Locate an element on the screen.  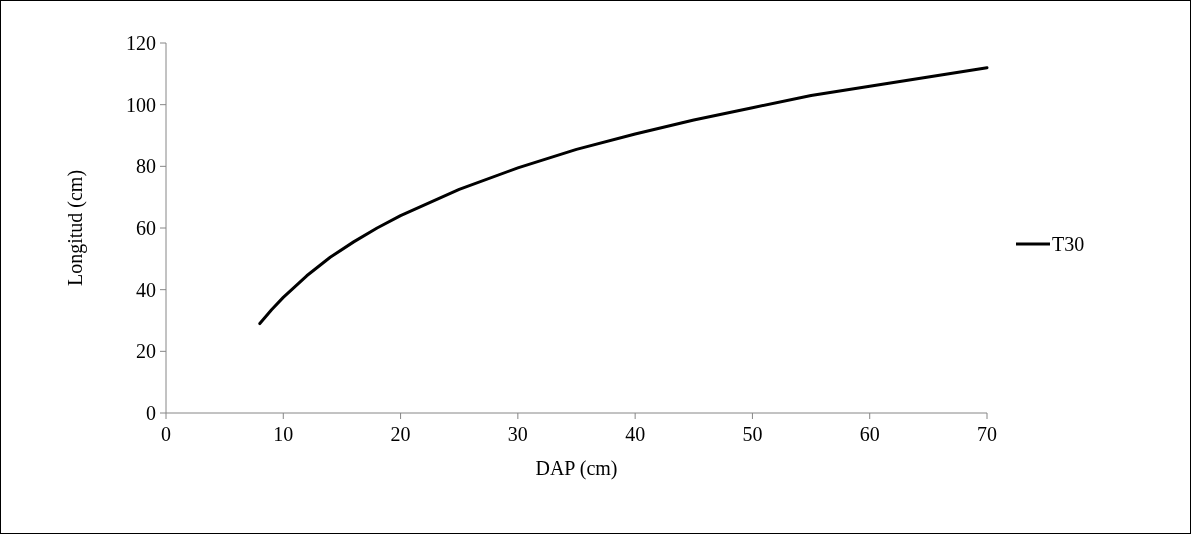
y-tick-label: 120 is located at coordinates (141, 43).